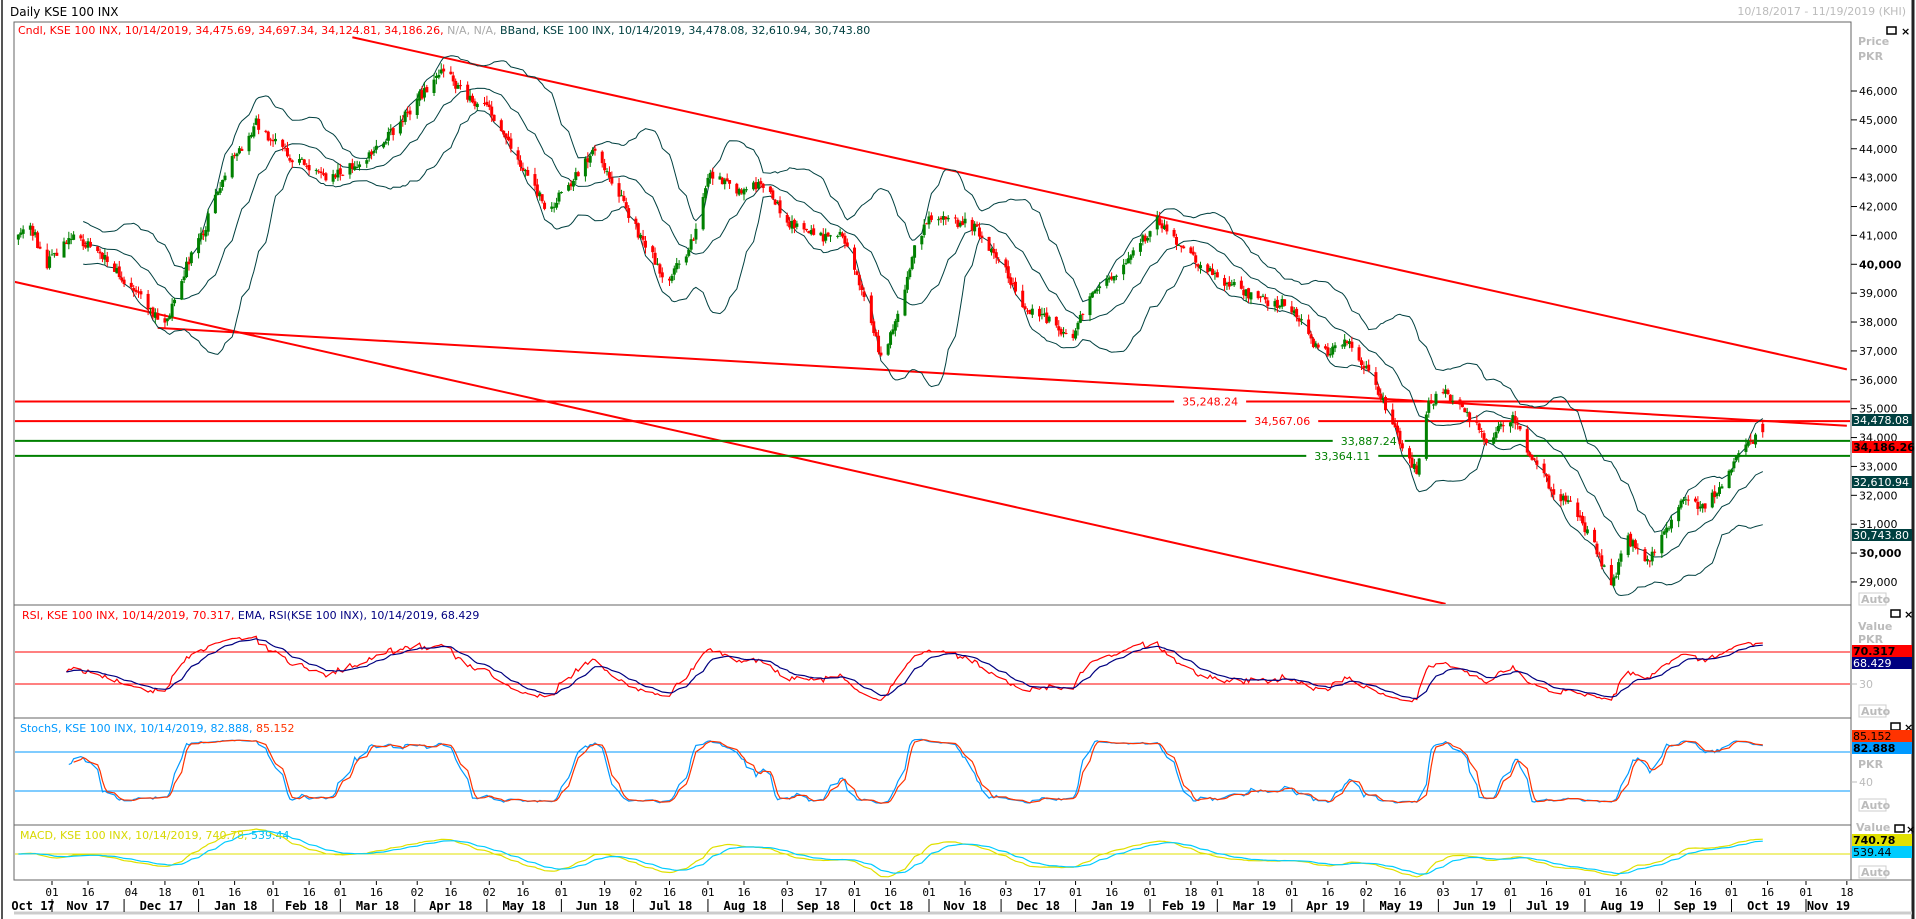 The image size is (1916, 919). Describe the element at coordinates (1878, 120) in the screenshot. I see `price-tick-label: 45,000` at that location.